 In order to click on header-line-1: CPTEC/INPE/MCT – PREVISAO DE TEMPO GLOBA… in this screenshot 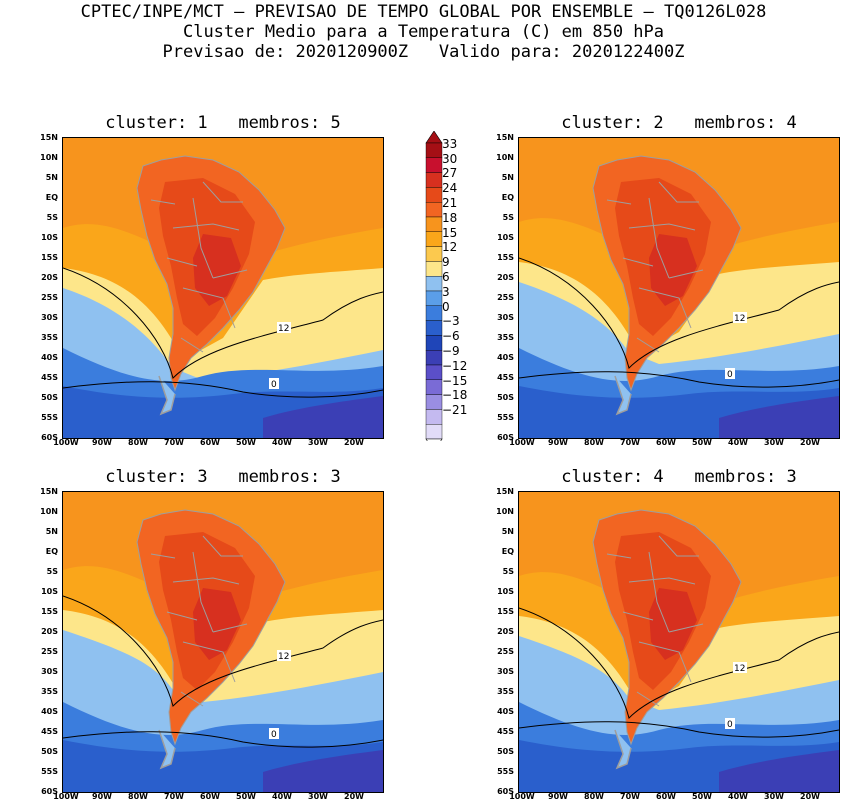, I will do `click(423, 12)`.